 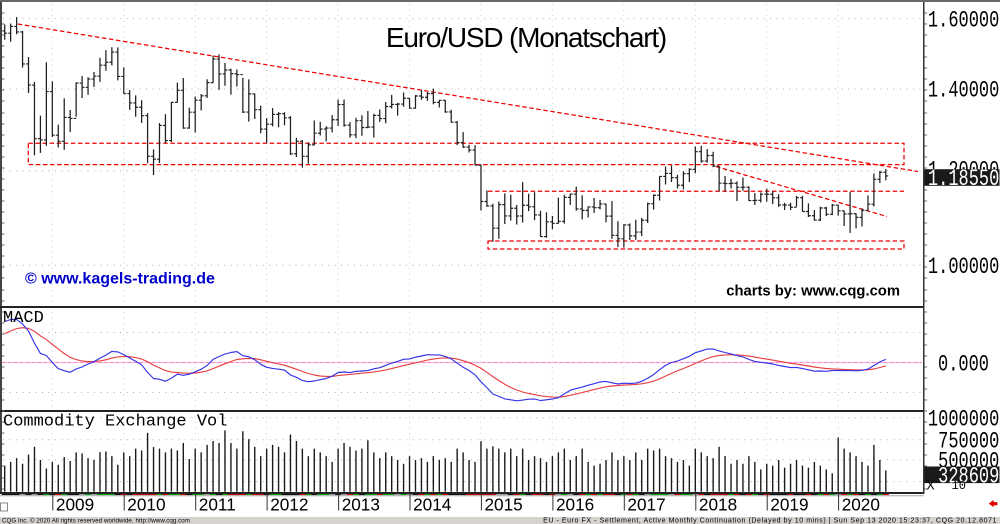 What do you see at coordinates (959, 486) in the screenshot?
I see `svg-text: 10` at bounding box center [959, 486].